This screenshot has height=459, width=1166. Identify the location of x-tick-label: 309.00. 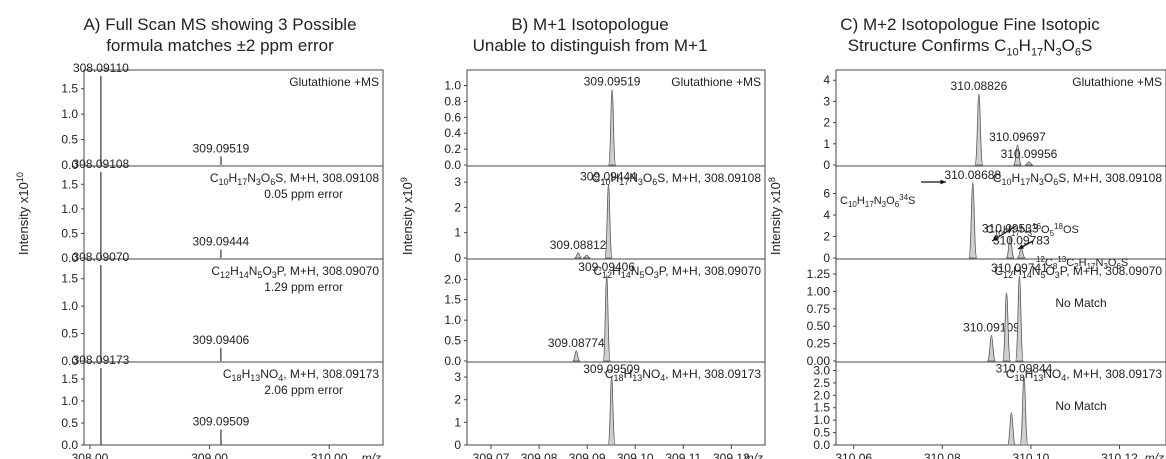
(209, 455).